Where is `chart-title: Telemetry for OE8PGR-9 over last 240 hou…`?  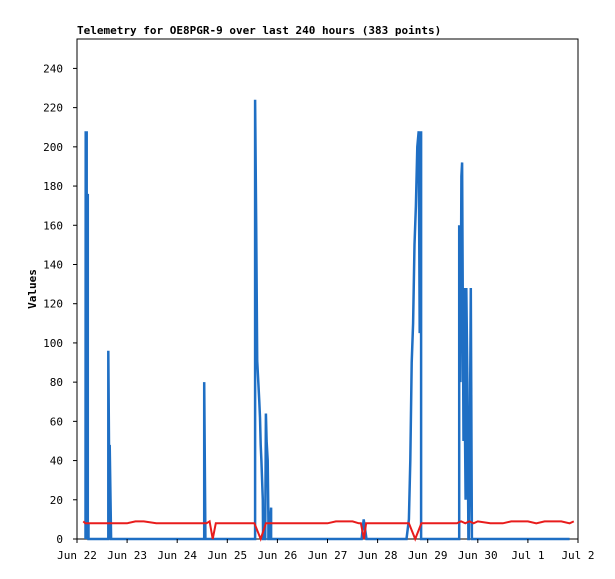
chart-title: Telemetry for OE8PGR-9 over last 240 hou… is located at coordinates (259, 30).